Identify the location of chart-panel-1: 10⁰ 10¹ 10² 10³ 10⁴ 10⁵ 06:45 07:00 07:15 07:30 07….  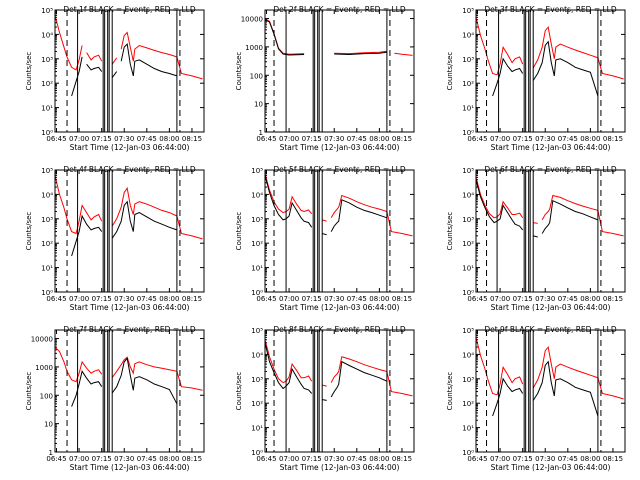
(115, 78).